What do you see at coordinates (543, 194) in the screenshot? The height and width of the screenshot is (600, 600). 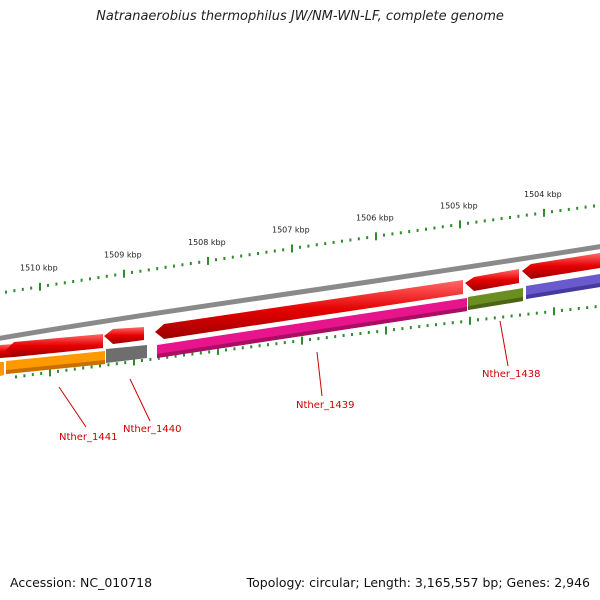 I see `tick-label: 1504 kbp` at bounding box center [543, 194].